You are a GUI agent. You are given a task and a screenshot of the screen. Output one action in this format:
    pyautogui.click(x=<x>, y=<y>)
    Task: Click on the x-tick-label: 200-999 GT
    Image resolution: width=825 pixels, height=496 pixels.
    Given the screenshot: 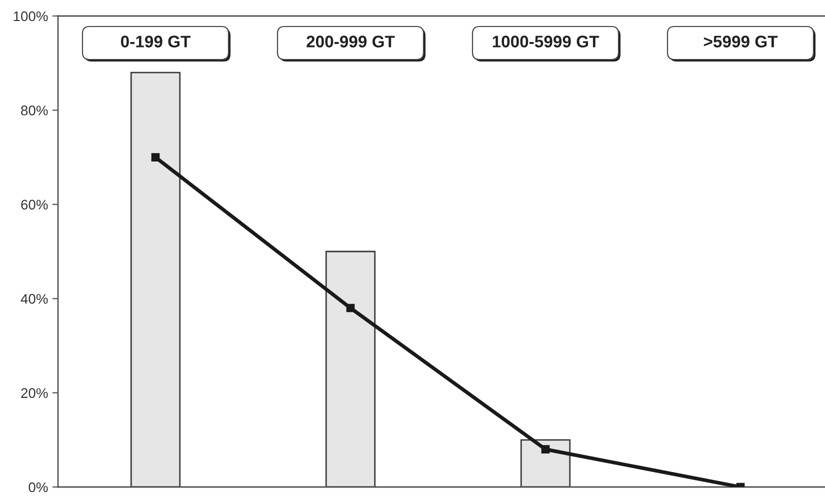 What is the action you would take?
    pyautogui.click(x=350, y=42)
    